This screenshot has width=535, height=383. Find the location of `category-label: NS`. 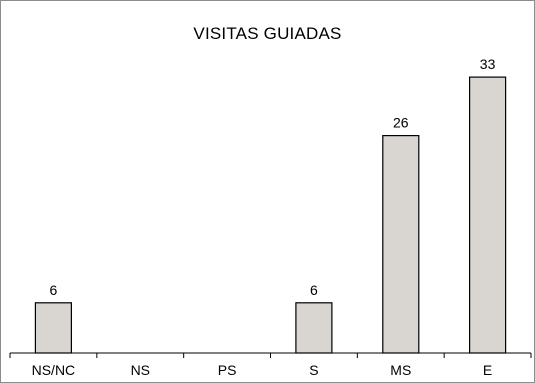

category-label: NS is located at coordinates (140, 370).